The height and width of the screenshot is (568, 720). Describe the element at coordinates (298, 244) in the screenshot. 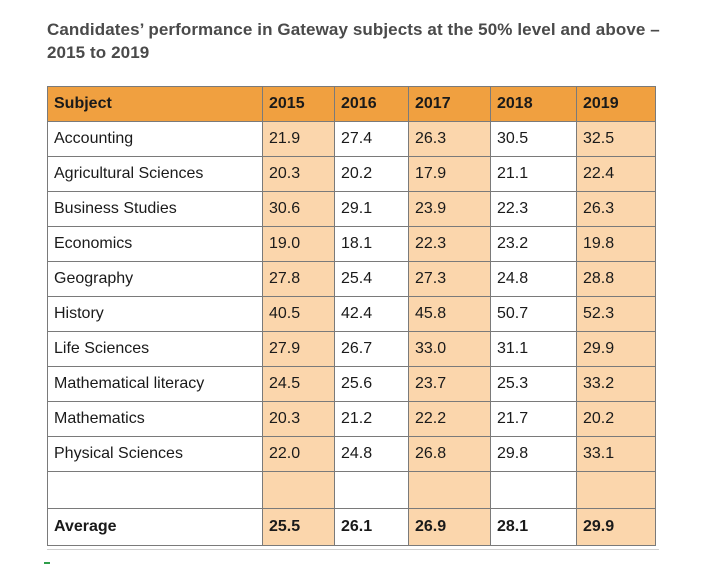

I see `value-cell-2015: 19.0` at that location.